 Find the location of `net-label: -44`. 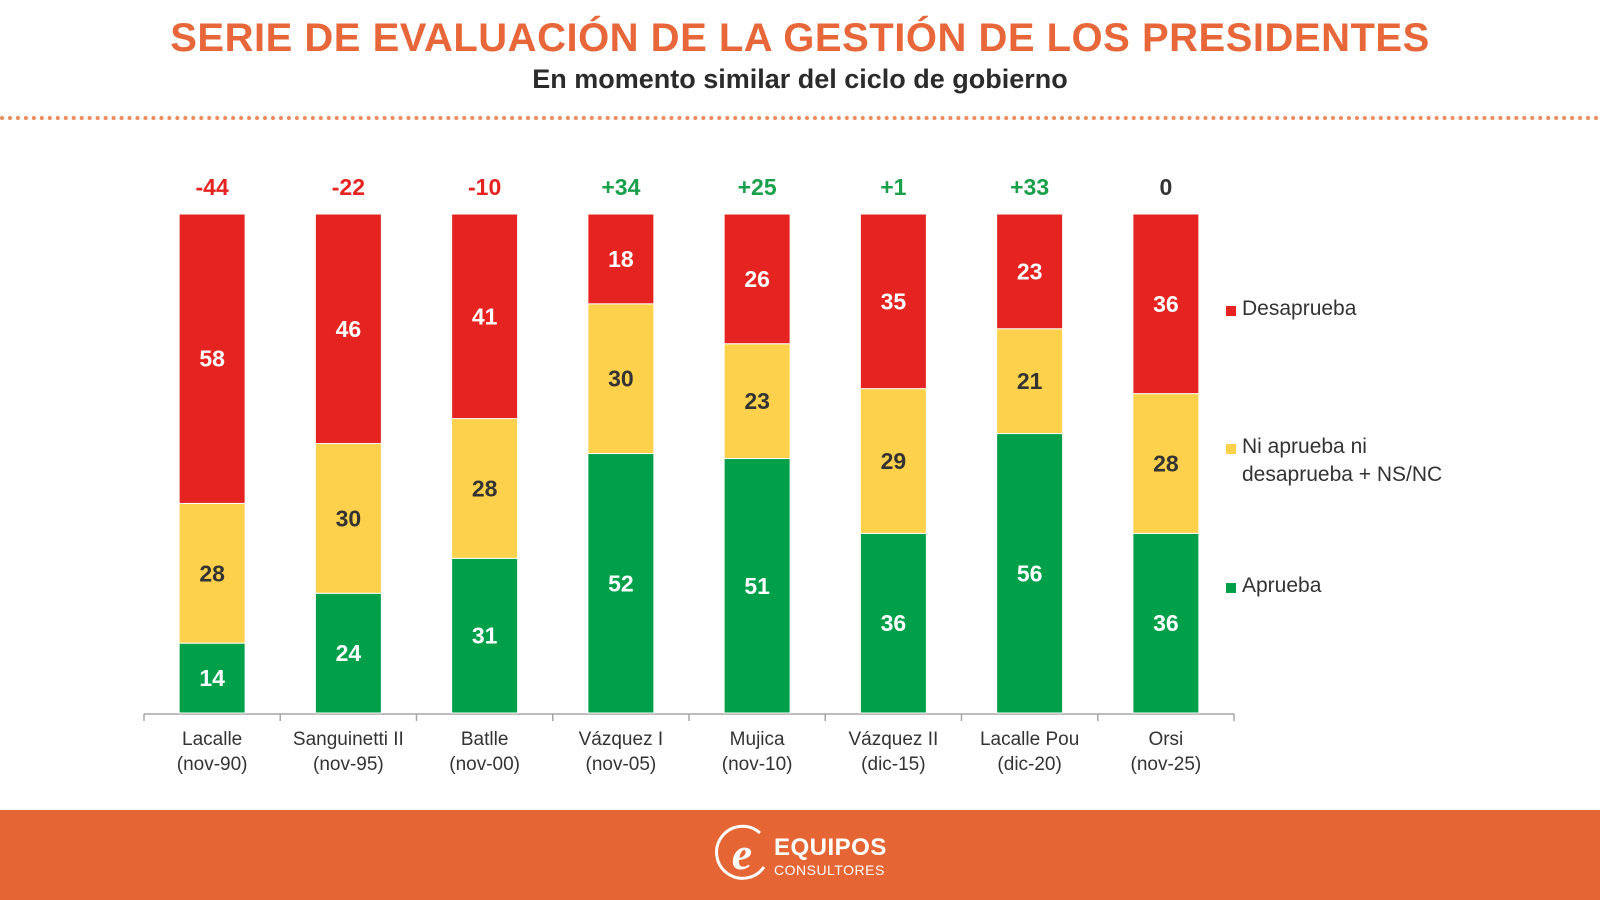

net-label: -44 is located at coordinates (212, 187).